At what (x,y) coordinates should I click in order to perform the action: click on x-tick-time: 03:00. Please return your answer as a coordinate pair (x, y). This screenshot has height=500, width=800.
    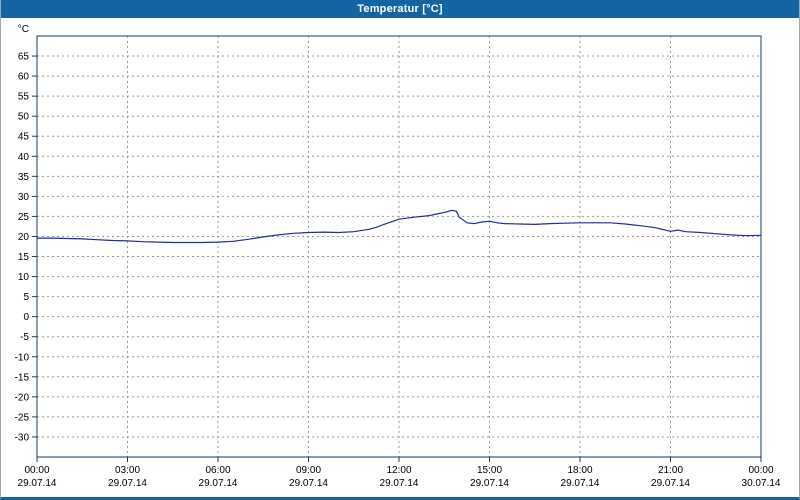
    Looking at the image, I should click on (127, 470).